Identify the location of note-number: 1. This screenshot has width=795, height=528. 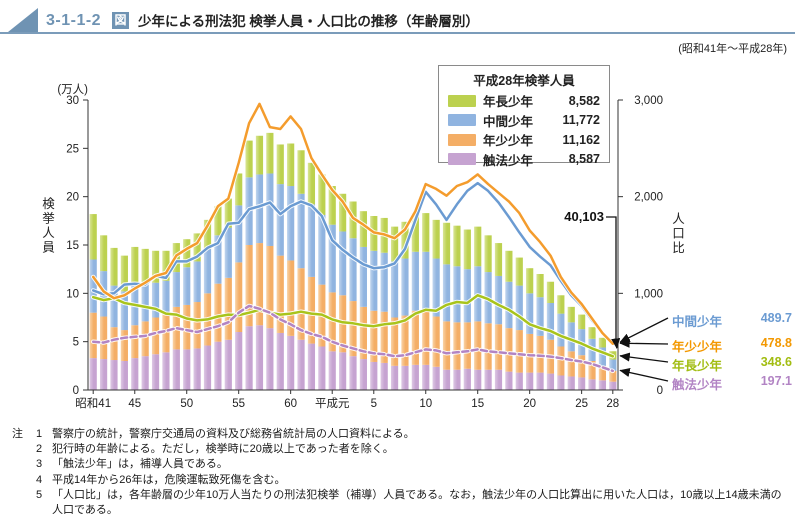
(39, 434).